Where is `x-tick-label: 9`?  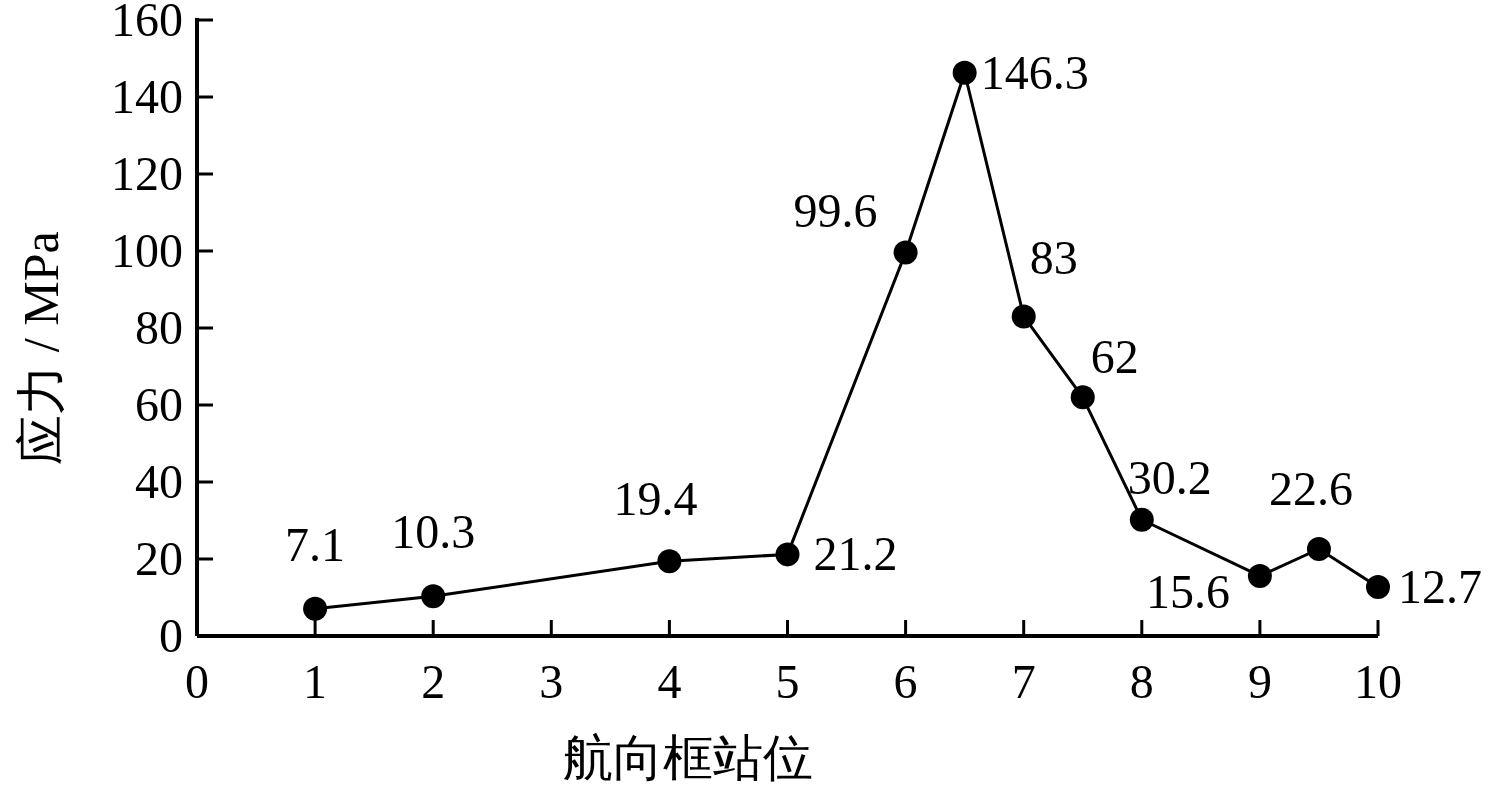
x-tick-label: 9 is located at coordinates (1259, 681).